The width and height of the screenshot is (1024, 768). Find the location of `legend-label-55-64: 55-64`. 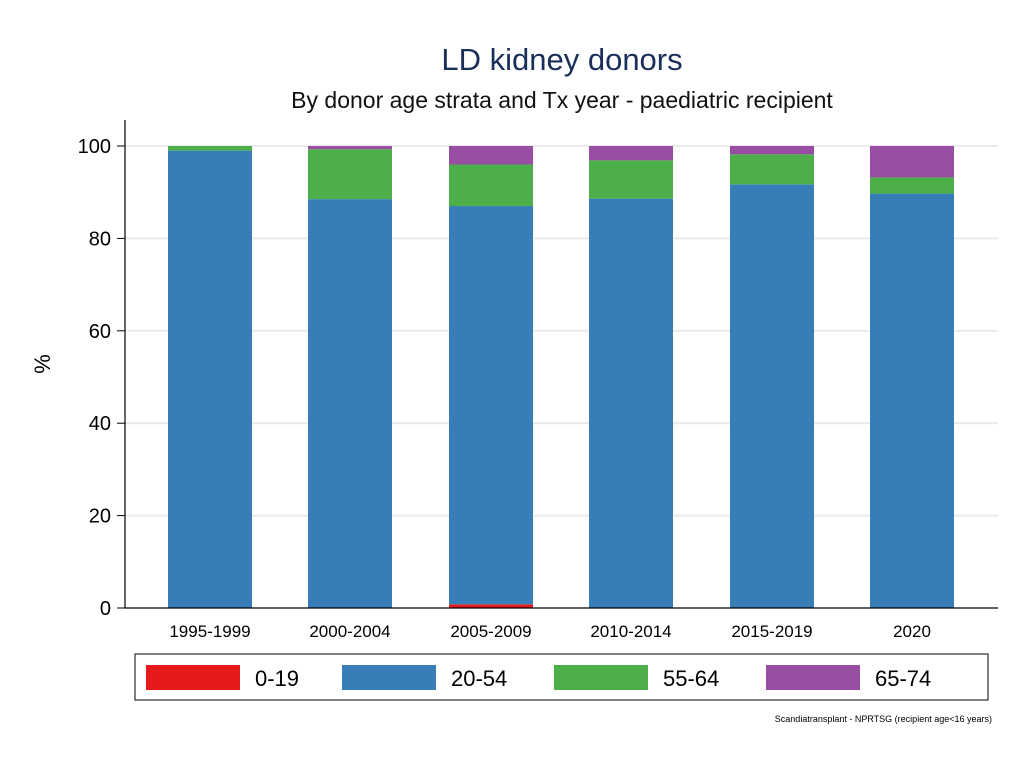

legend-label-55-64: 55-64 is located at coordinates (691, 678).